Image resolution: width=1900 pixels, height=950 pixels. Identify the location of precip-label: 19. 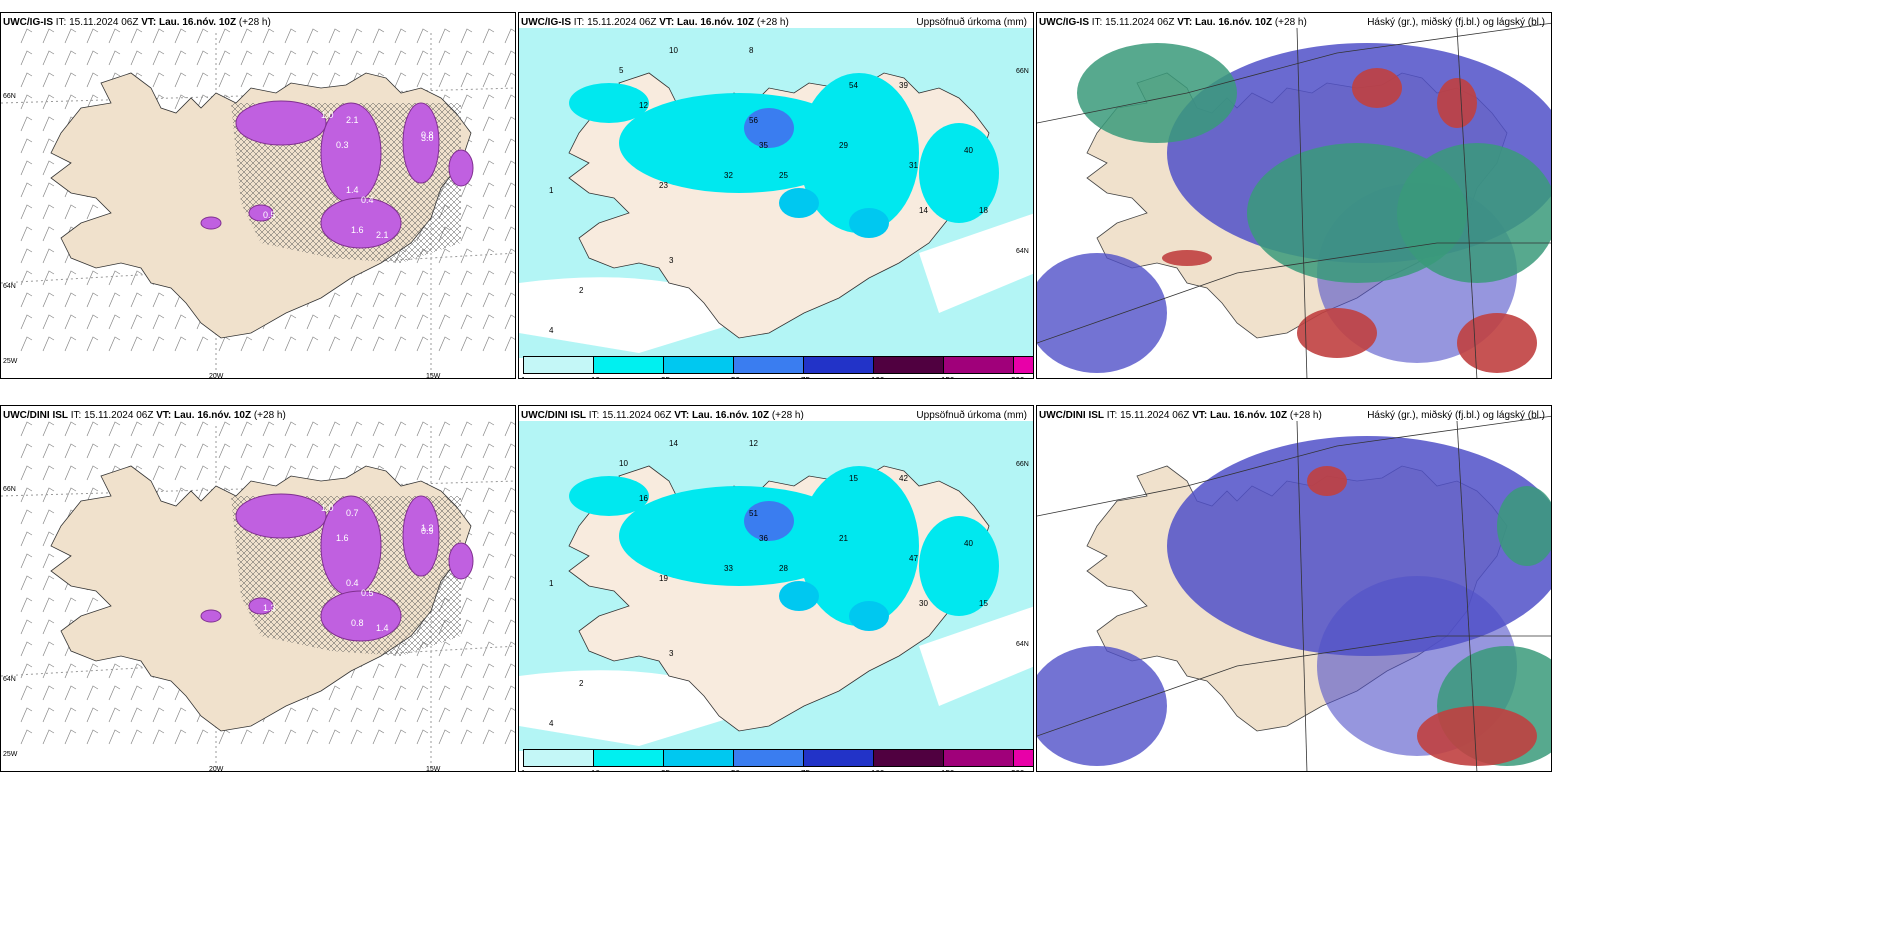
(663, 578).